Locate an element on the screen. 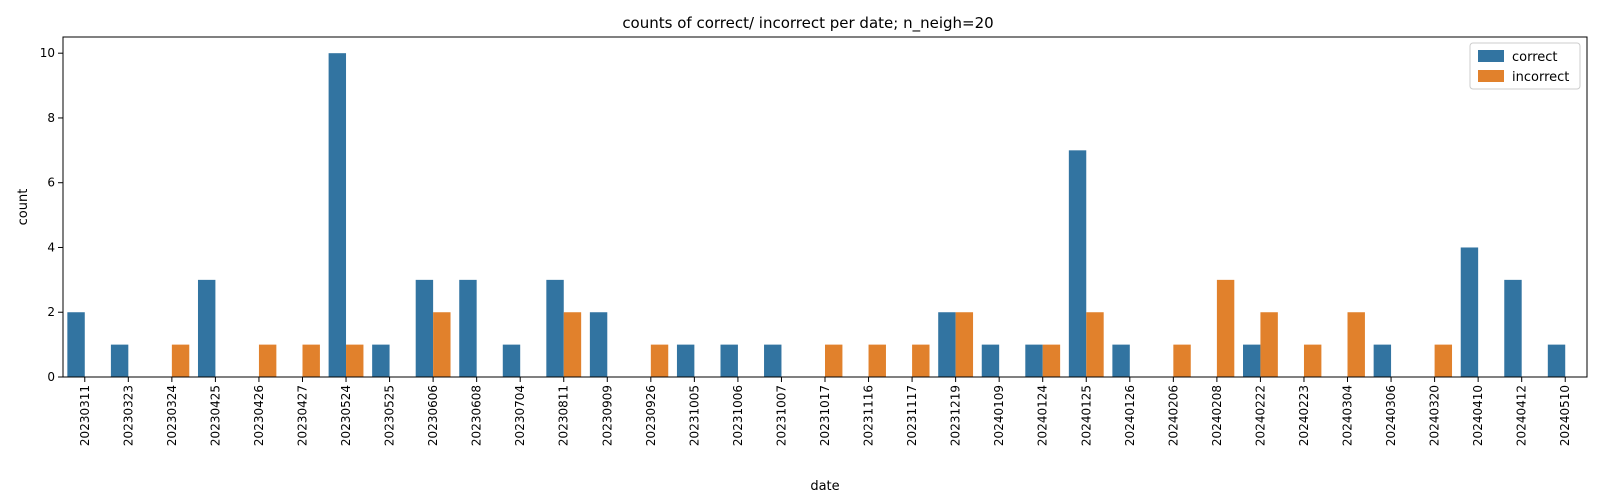 The width and height of the screenshot is (1600, 500). x-tick-label-20240208: 20240208 is located at coordinates (1217, 415).